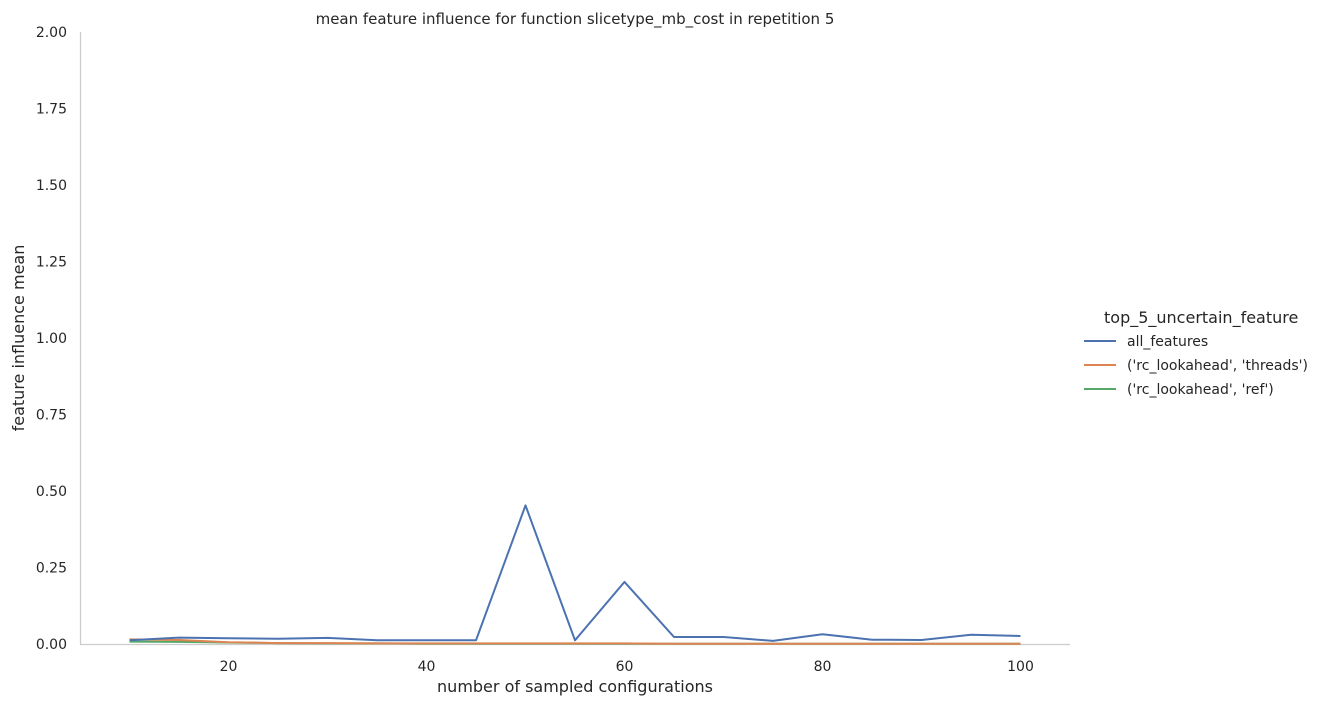  What do you see at coordinates (427, 667) in the screenshot?
I see `x-tick-label: 40` at bounding box center [427, 667].